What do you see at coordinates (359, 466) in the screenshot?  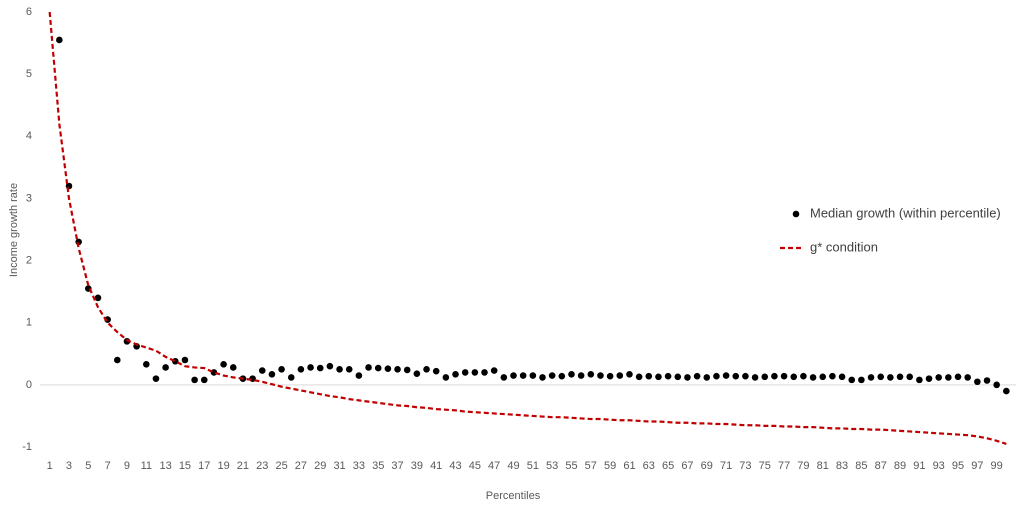 I see `x-tick-label: 33` at bounding box center [359, 466].